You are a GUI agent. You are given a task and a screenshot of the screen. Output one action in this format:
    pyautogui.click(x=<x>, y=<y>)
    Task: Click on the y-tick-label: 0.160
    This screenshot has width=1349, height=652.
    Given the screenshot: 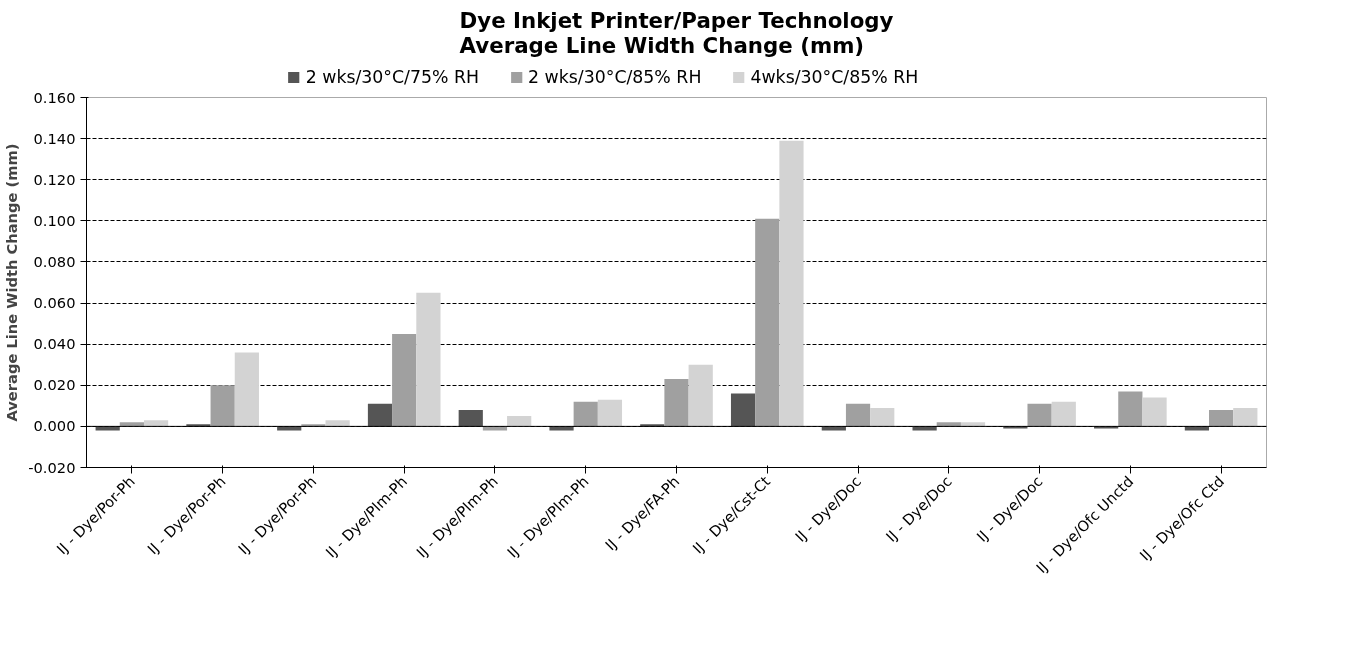 What is the action you would take?
    pyautogui.click(x=54, y=97)
    